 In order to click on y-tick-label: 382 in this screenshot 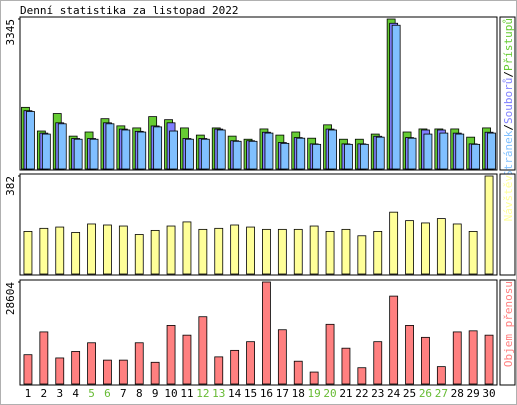, I will do `click(10, 186)`.